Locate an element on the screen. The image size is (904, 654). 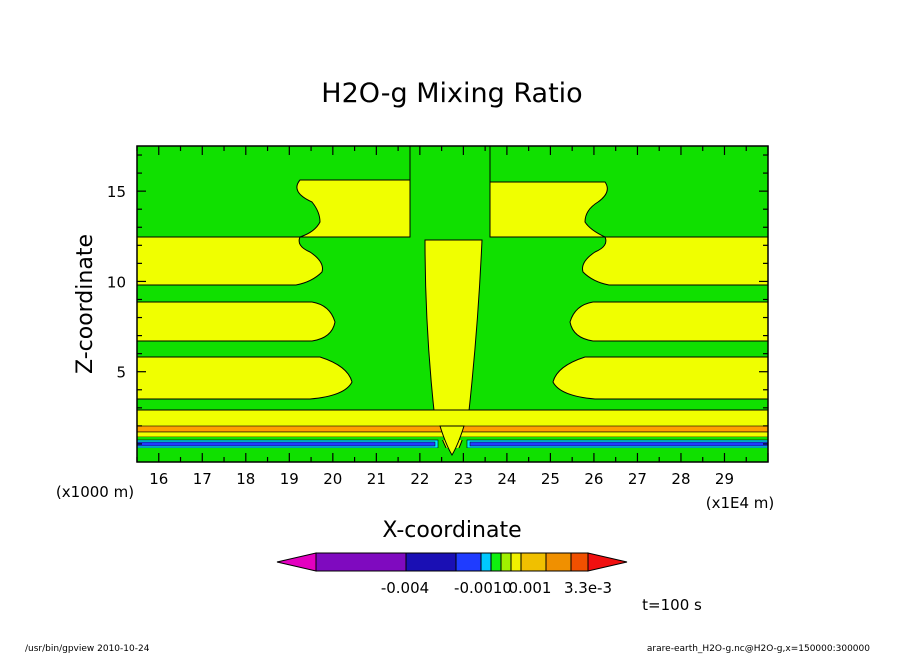
x-tick-label: 20 is located at coordinates (332, 479).